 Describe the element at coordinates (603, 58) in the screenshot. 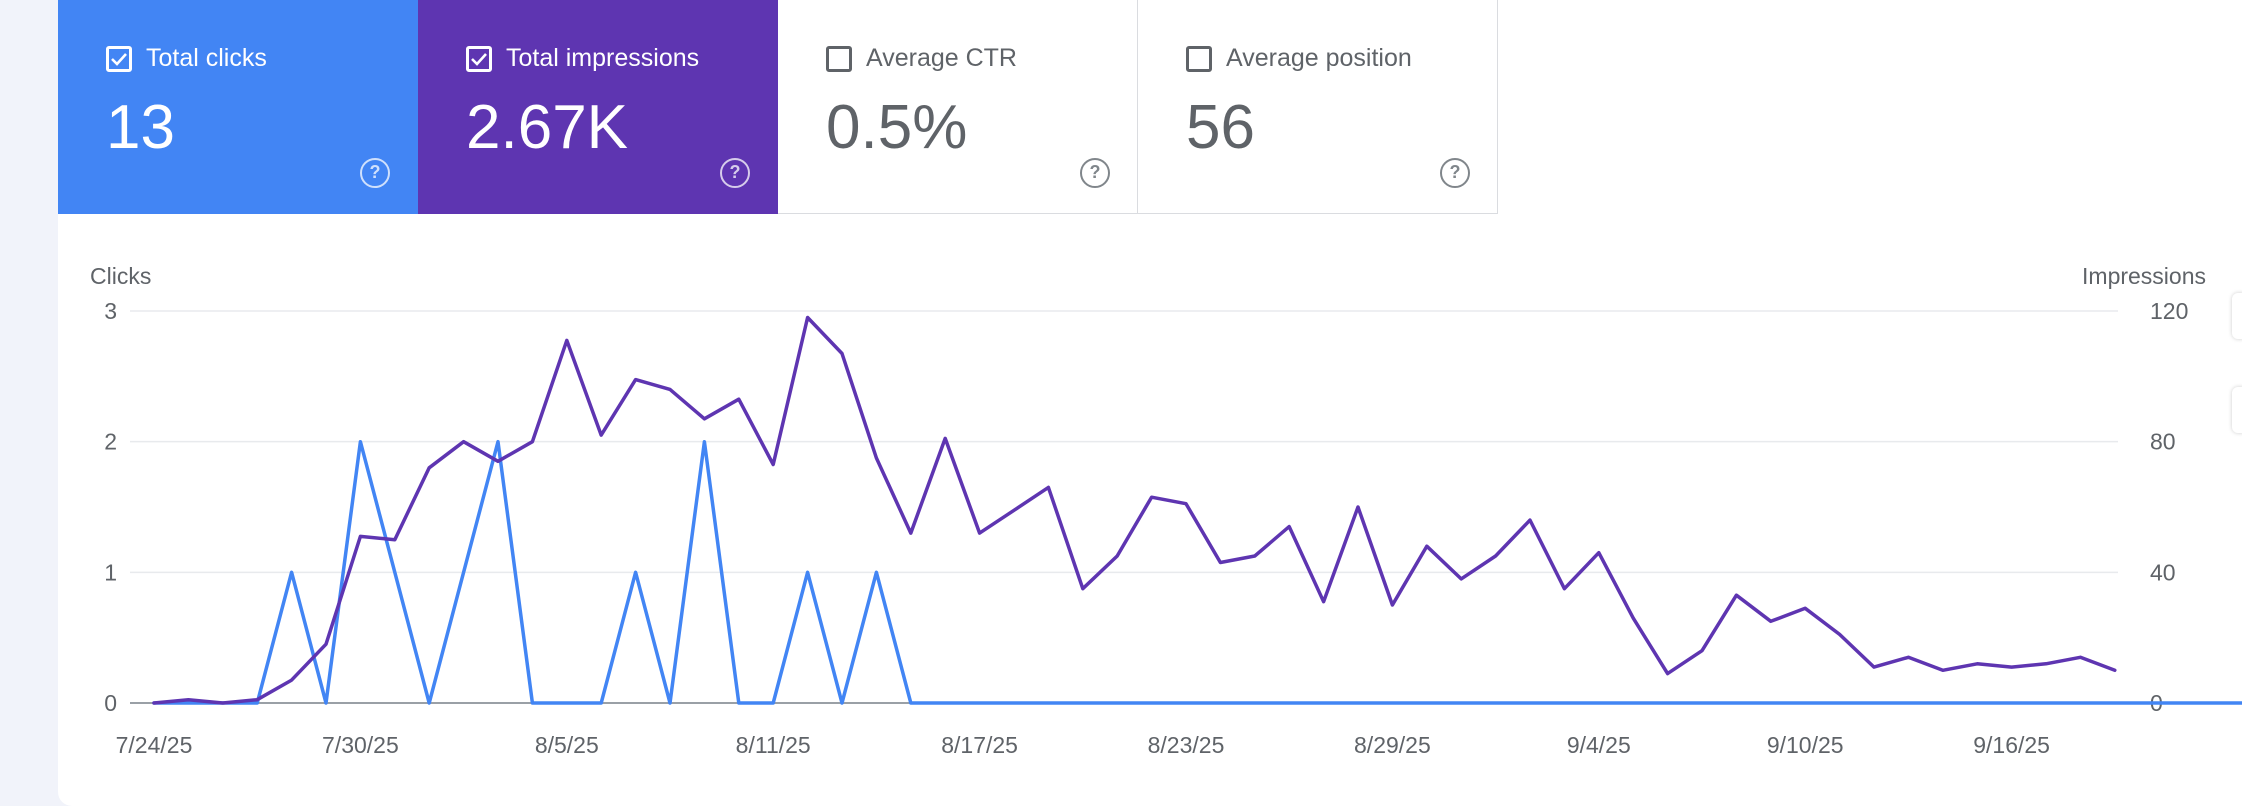

I see `metric-label: Total impressions` at that location.